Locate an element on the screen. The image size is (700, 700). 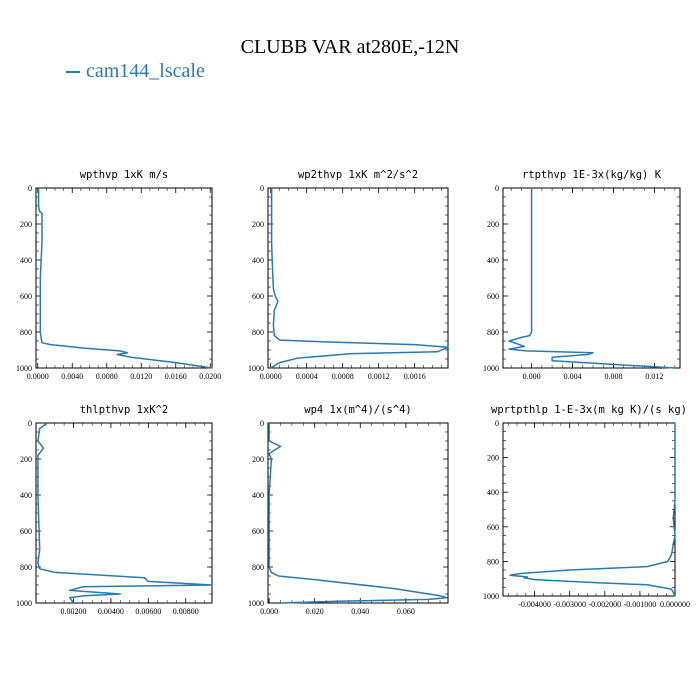
x-tick-label: -0.001000 is located at coordinates (640, 604).